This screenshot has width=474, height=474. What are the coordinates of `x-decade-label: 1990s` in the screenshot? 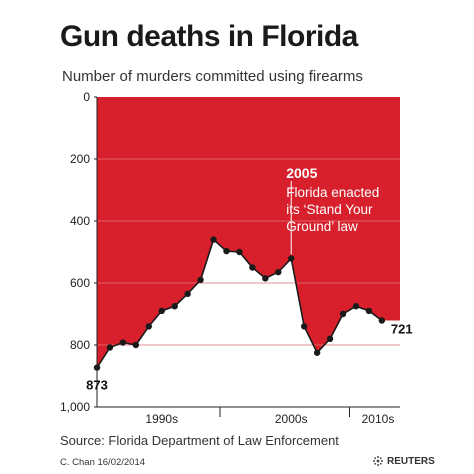 It's located at (161, 419).